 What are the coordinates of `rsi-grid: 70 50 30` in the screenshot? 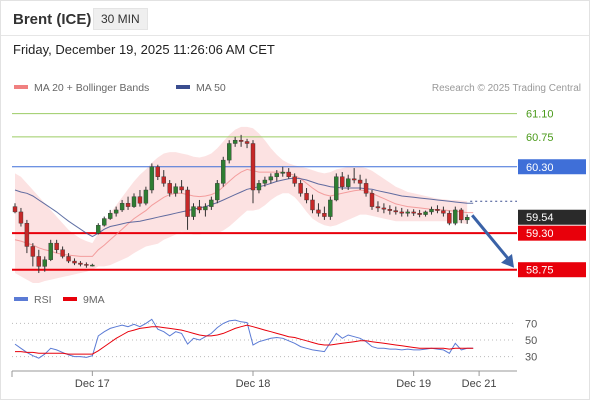 It's located at (274, 341).